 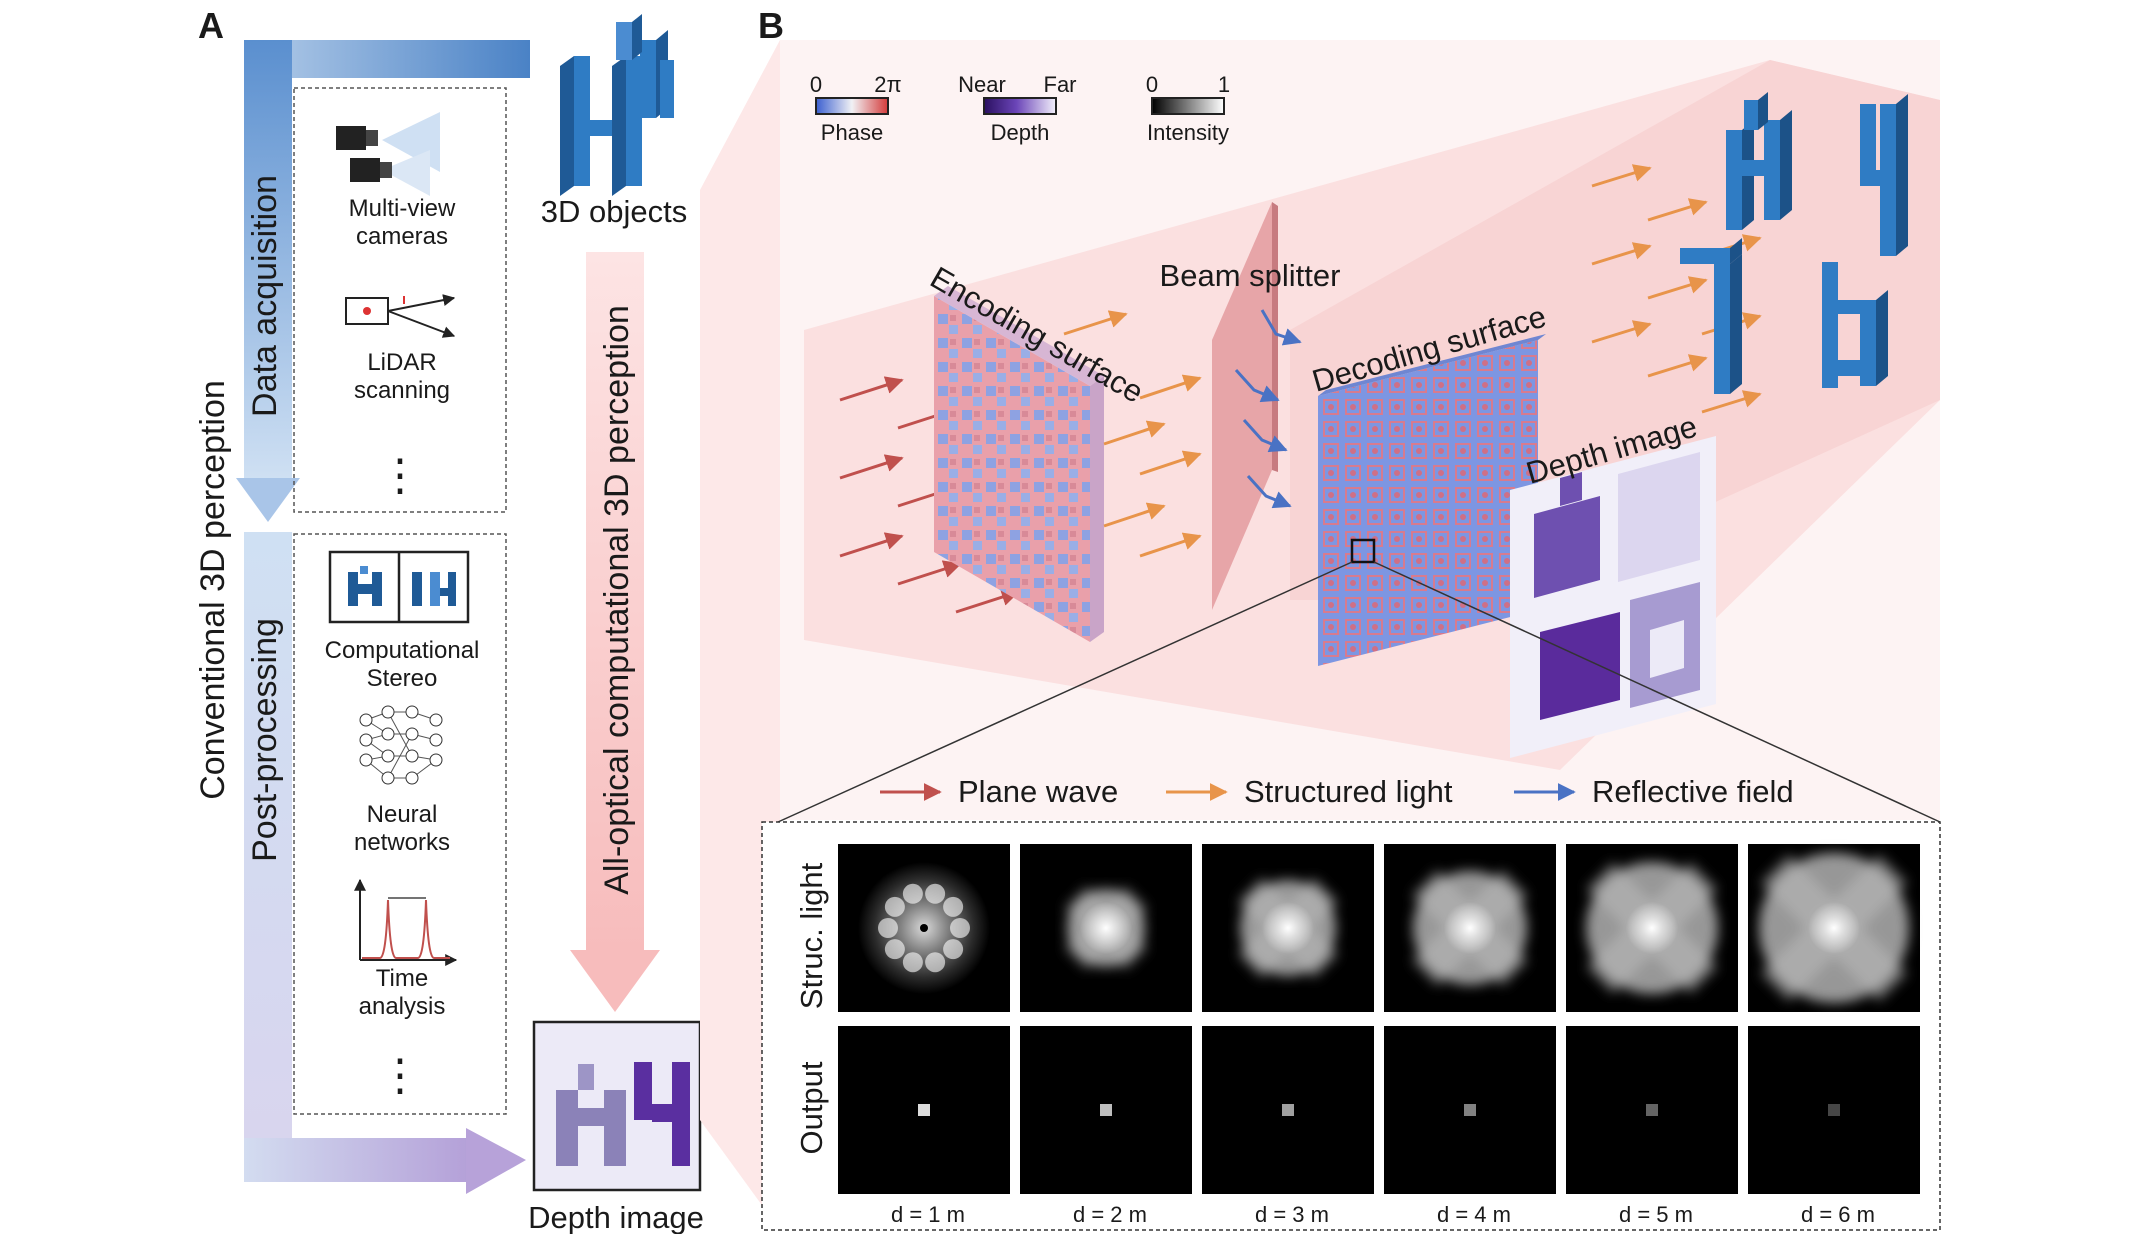 I want to click on row-label-output: Output, so click(x=811, y=1107).